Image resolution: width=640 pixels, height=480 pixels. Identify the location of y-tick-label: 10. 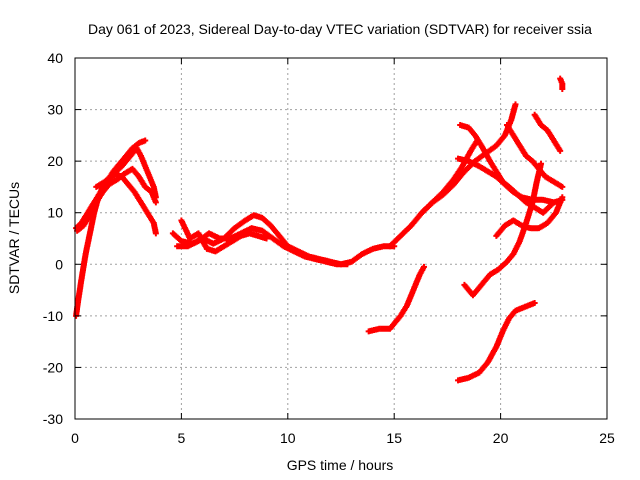
(55, 213).